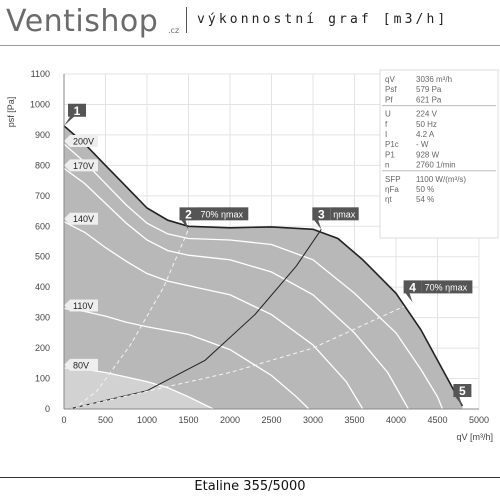  I want to click on info-value: 50 Hz, so click(426, 124).